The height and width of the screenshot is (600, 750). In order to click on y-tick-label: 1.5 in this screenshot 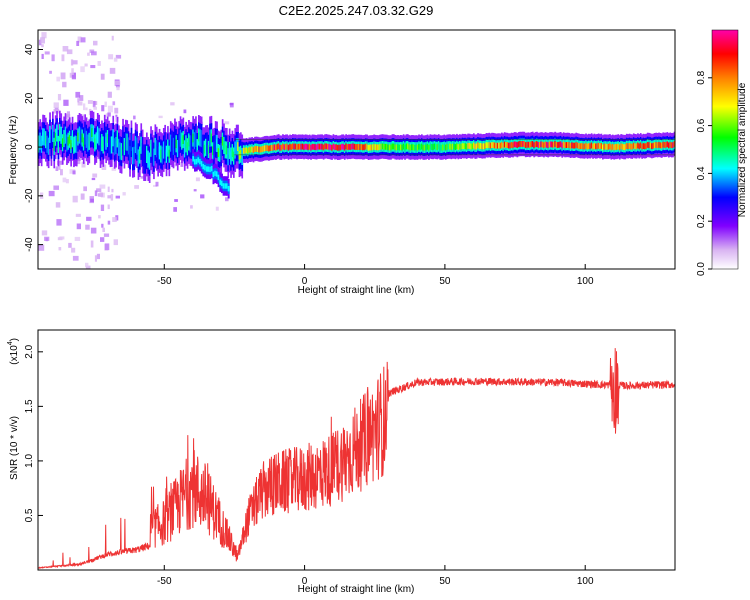, I will do `click(29, 406)`.